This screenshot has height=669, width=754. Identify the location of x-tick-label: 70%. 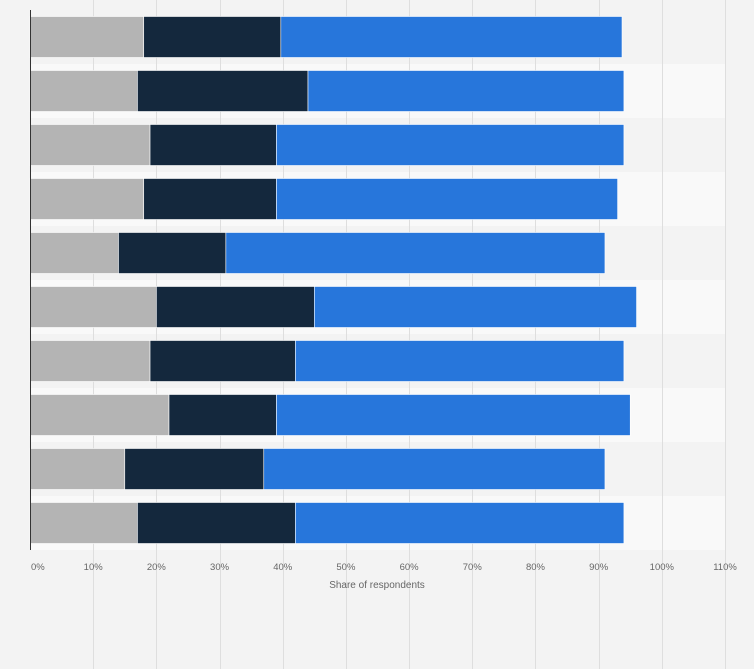
(473, 567).